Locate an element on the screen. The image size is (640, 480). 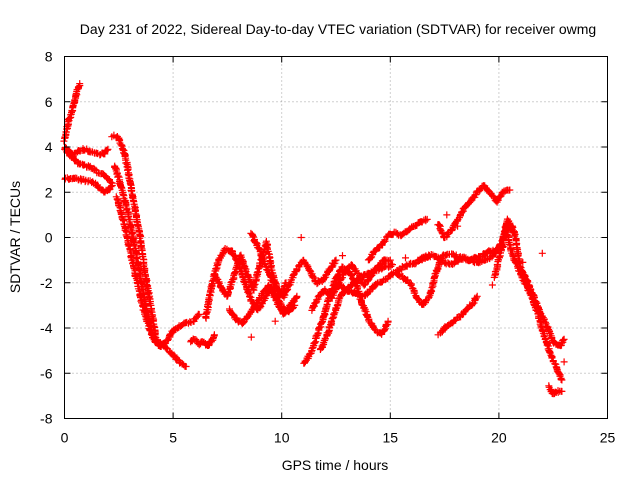
series-arc-g is located at coordinates (151, 281).